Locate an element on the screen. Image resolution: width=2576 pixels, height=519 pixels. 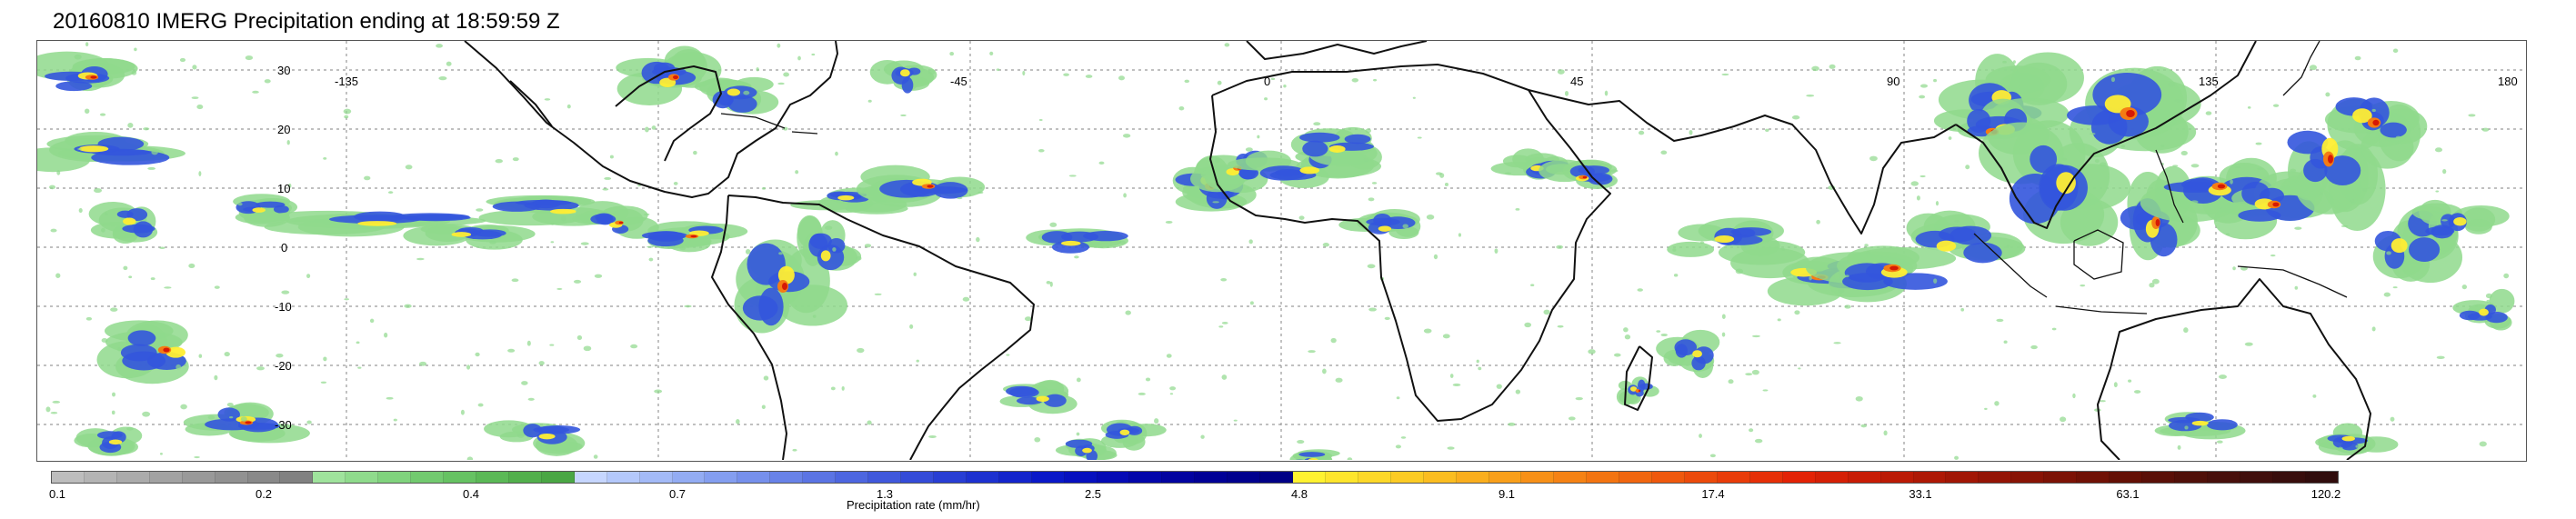
colorbar-tick-label: 63.1 is located at coordinates (2128, 494).